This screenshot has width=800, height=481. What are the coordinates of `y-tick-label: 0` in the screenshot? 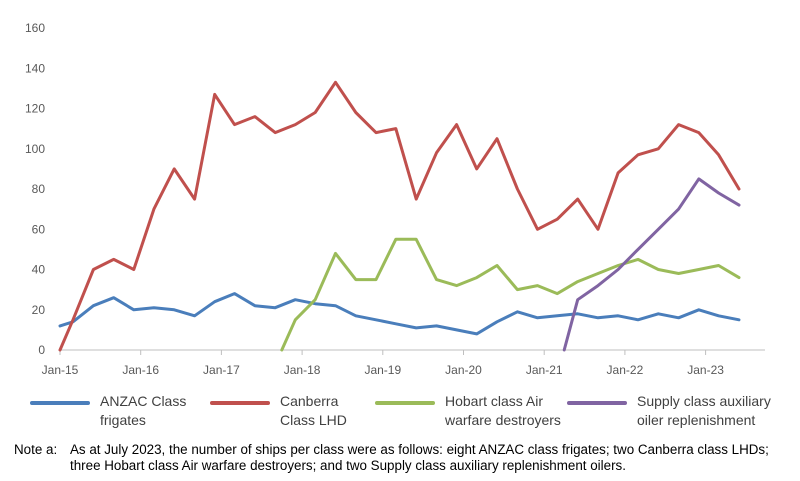 It's located at (41, 350).